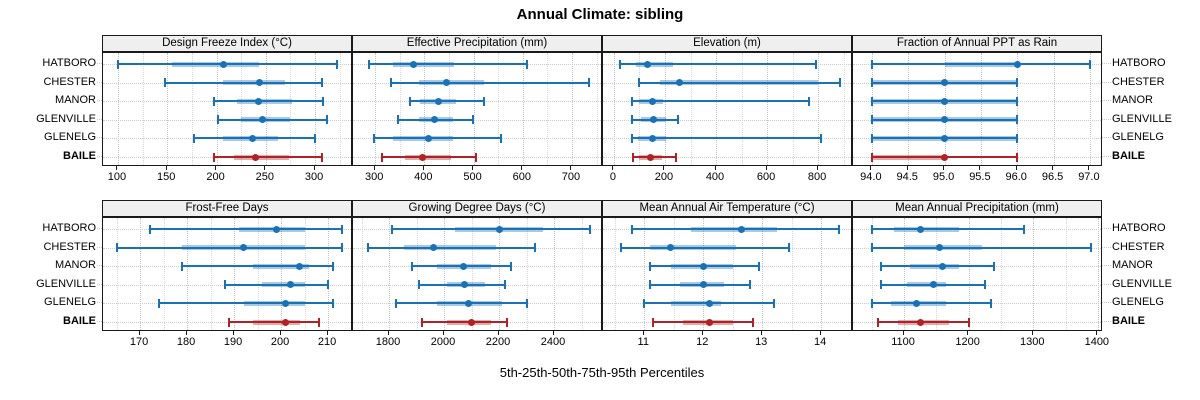 The image size is (1200, 400). What do you see at coordinates (423, 177) in the screenshot?
I see `axis-tick-label: 400` at bounding box center [423, 177].